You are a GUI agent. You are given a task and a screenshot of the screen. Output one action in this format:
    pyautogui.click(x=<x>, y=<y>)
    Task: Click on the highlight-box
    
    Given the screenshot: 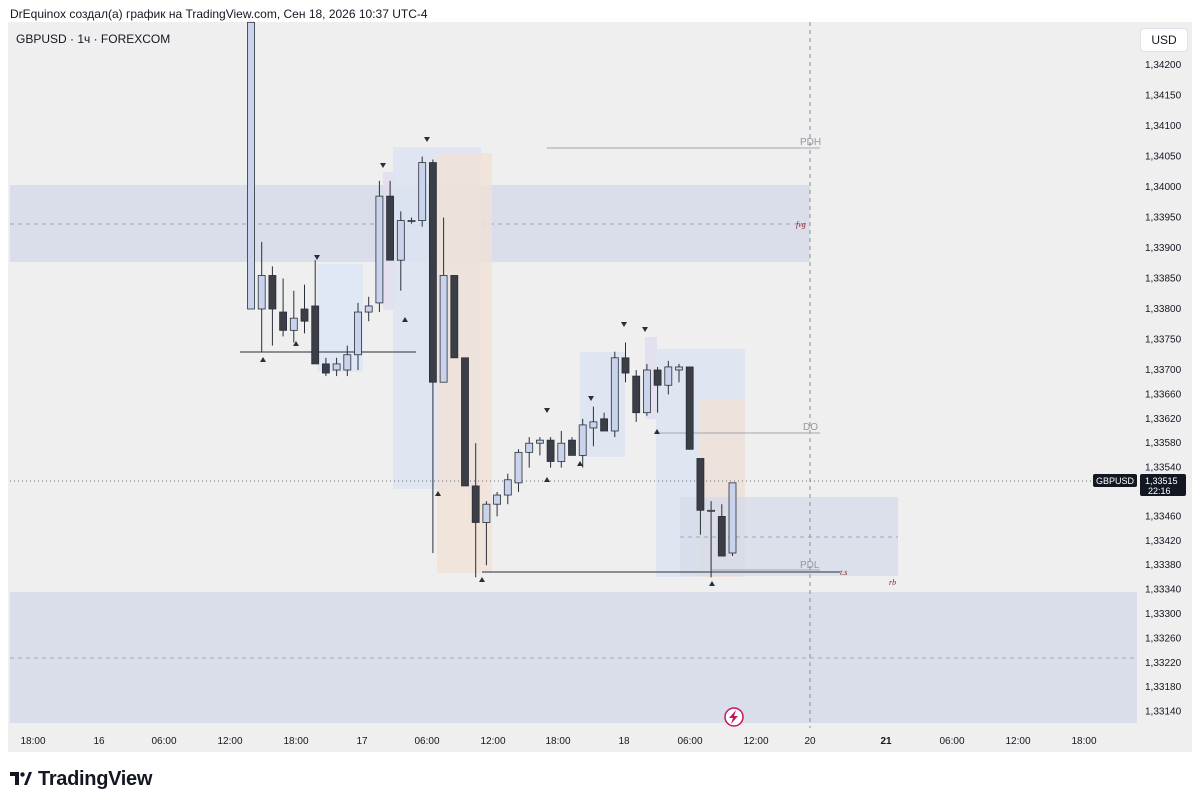 What is the action you would take?
    pyautogui.click(x=789, y=536)
    